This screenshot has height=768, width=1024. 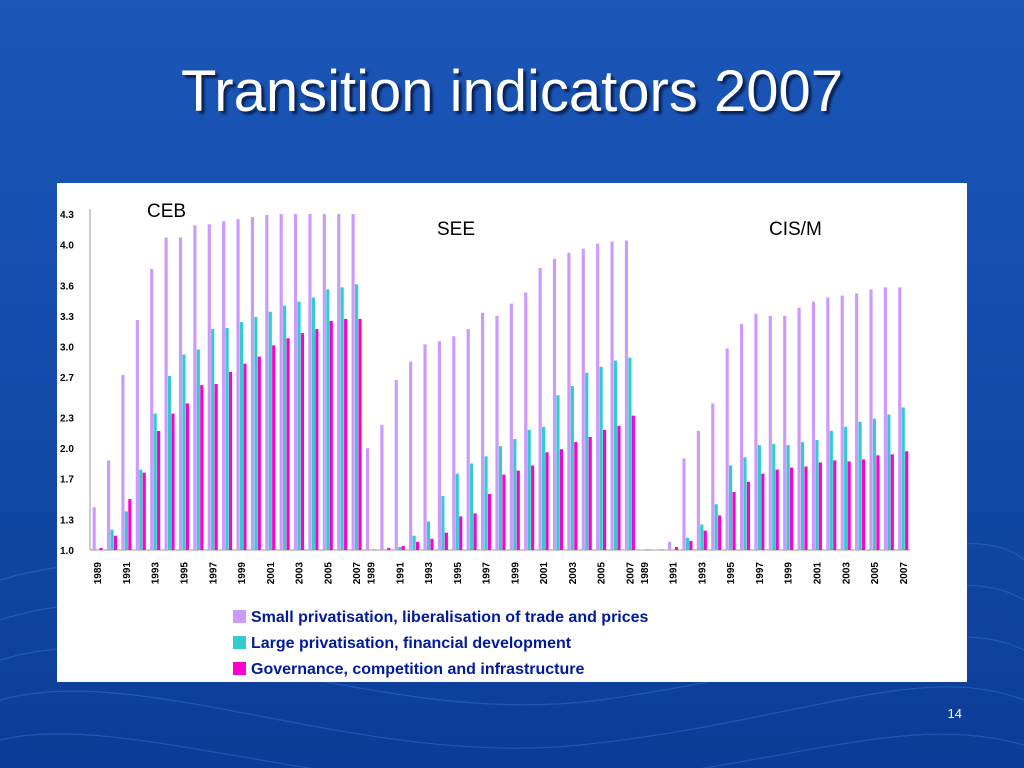 I want to click on x-tick-label: 2007, so click(x=904, y=573).